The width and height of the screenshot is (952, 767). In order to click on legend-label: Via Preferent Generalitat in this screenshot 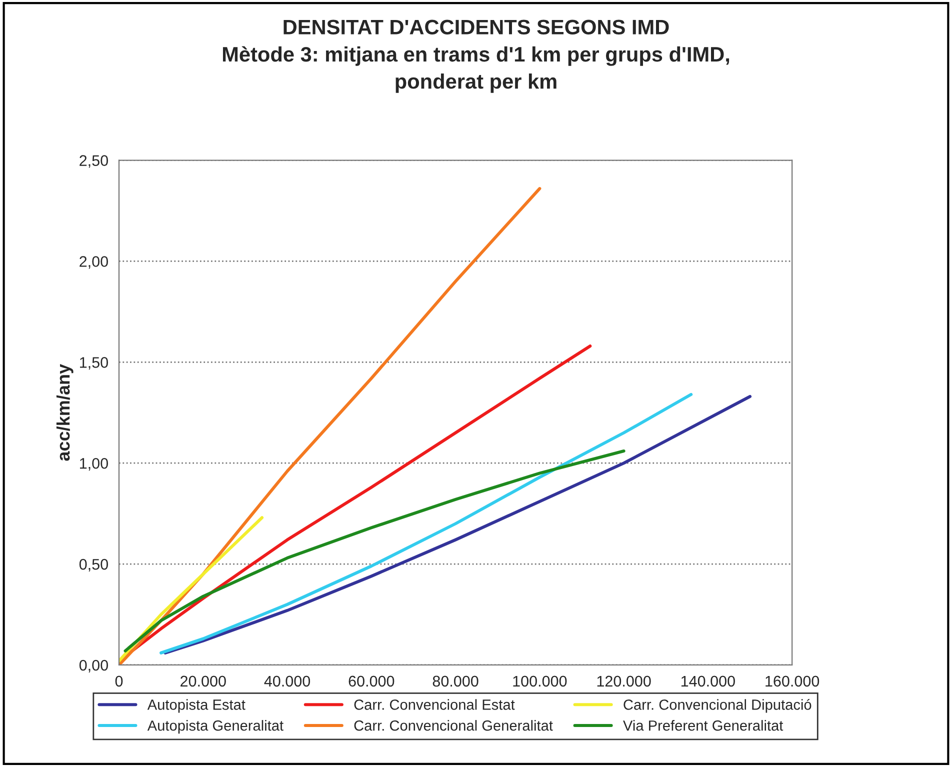, I will do `click(703, 725)`.